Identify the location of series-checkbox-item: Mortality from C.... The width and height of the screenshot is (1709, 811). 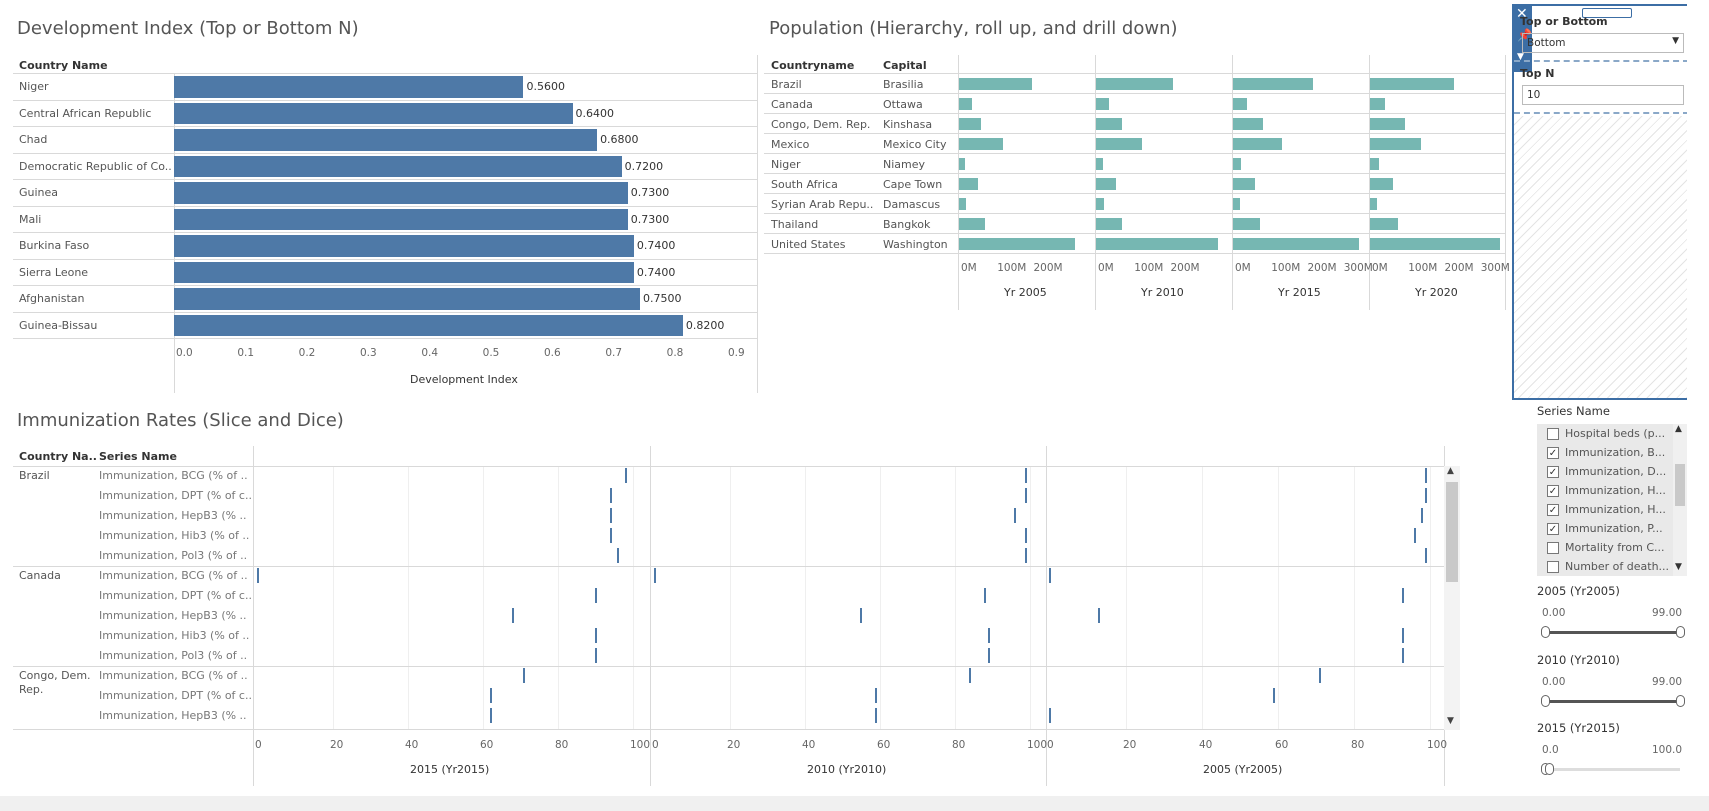
(1615, 548).